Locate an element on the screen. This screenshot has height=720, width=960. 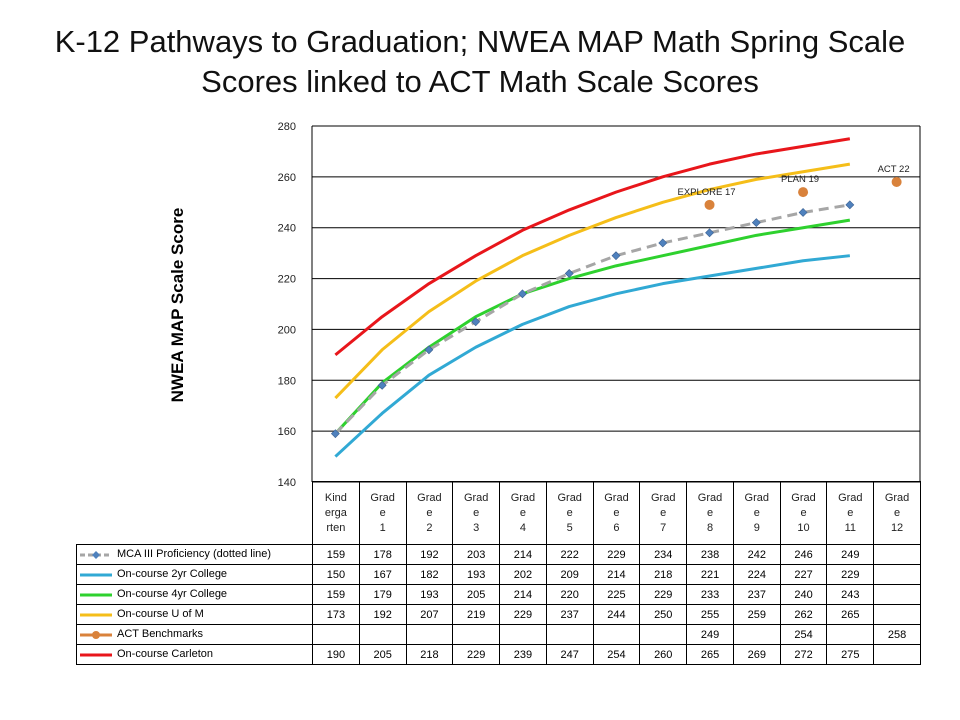
legend-entry: On-course 2yr College is located at coordinates (194, 574).